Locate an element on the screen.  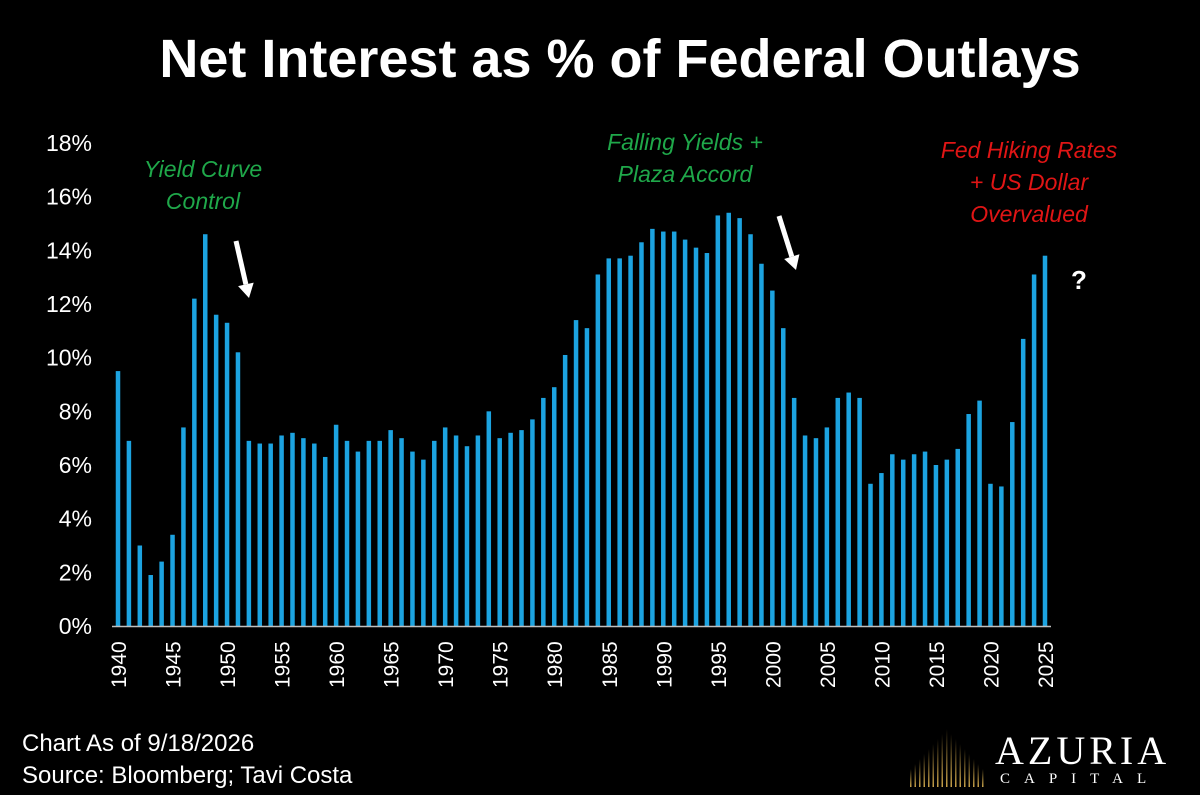
x-tick-label: 1940 is located at coordinates (119, 664).